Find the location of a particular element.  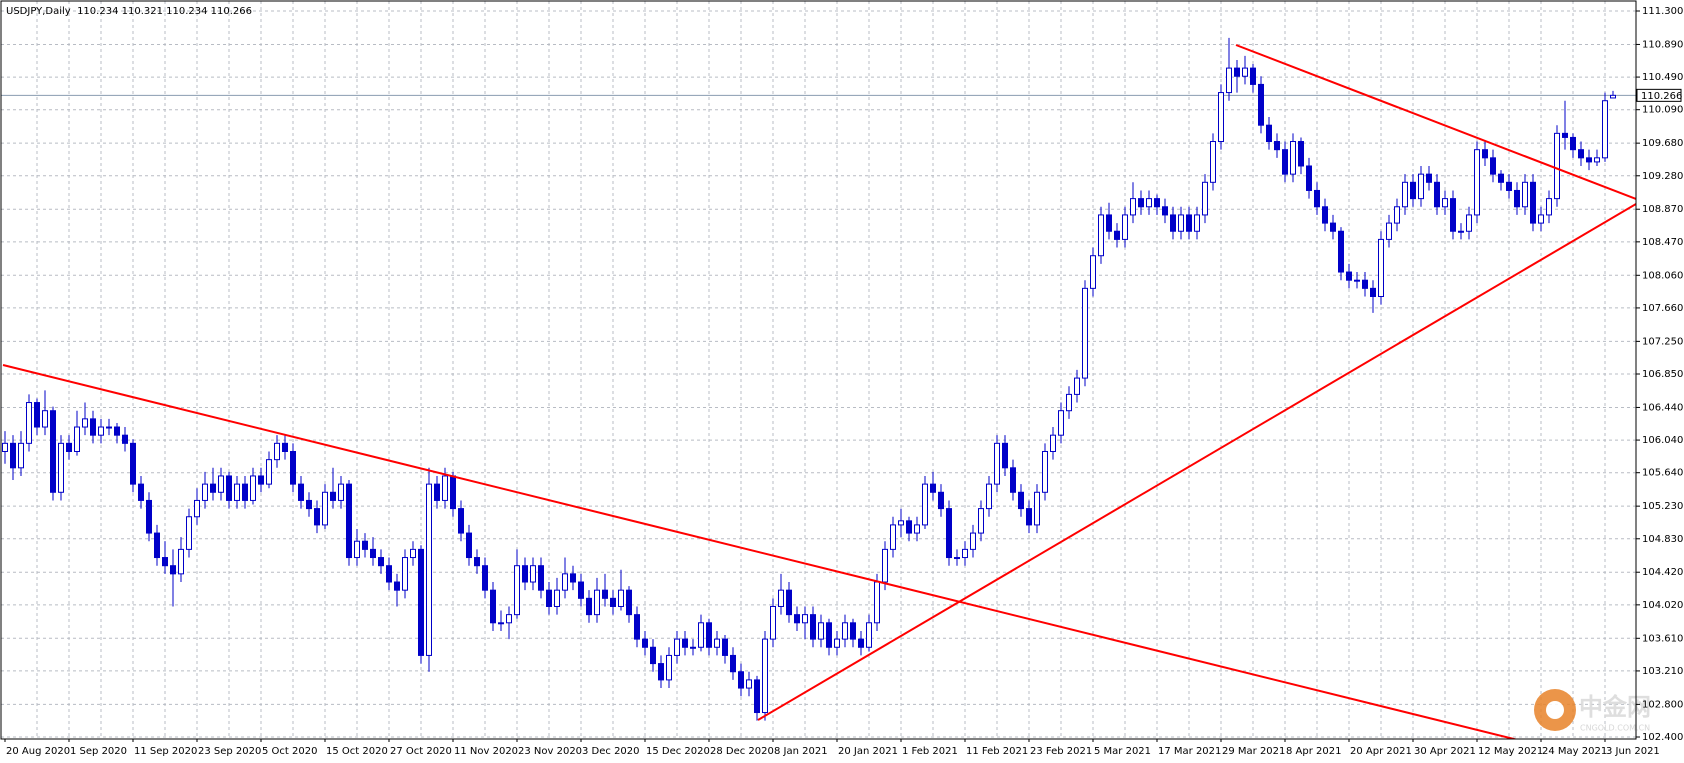

x-tick-label: 1 Feb 2021 is located at coordinates (930, 751).